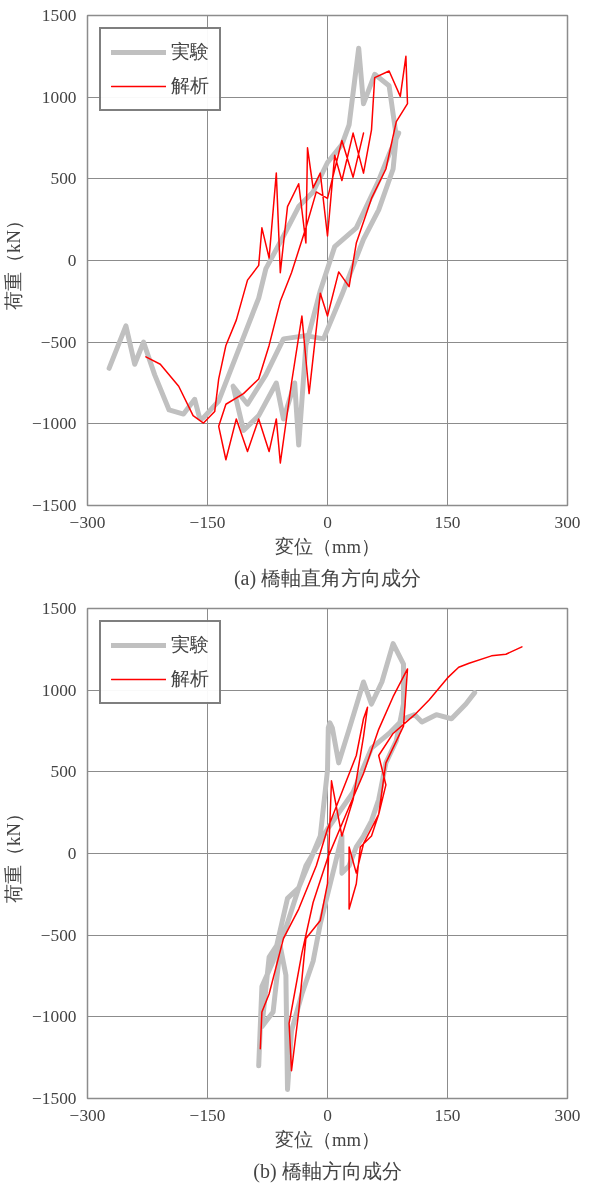  What do you see at coordinates (327, 1171) in the screenshot?
I see `text: (b) 橋軸方向成分` at bounding box center [327, 1171].